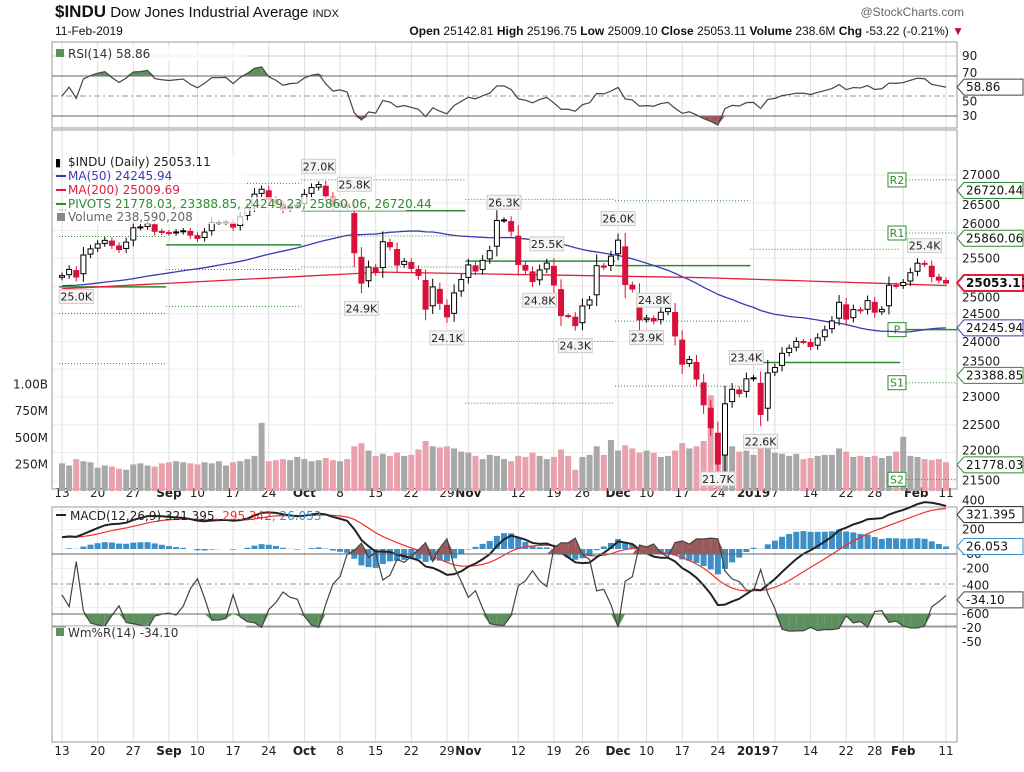  What do you see at coordinates (362, 308) in the screenshot?
I see `price-annotation: 24.9K` at bounding box center [362, 308].